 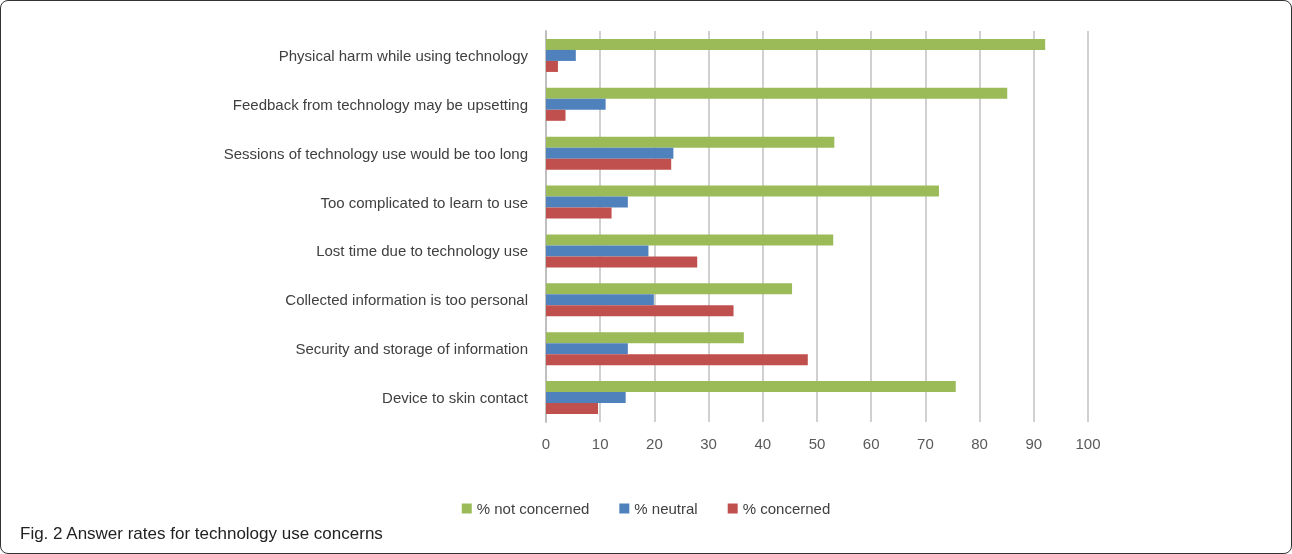 What do you see at coordinates (411, 349) in the screenshot?
I see `y-tick-label: Security and storage of information` at bounding box center [411, 349].